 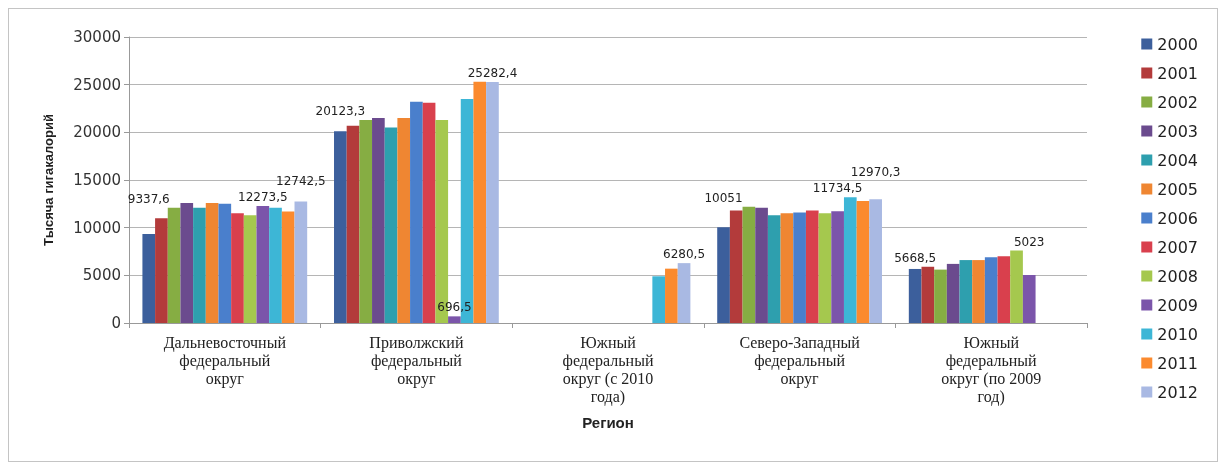 I want to click on data-label: 12273,5, so click(x=263, y=196).